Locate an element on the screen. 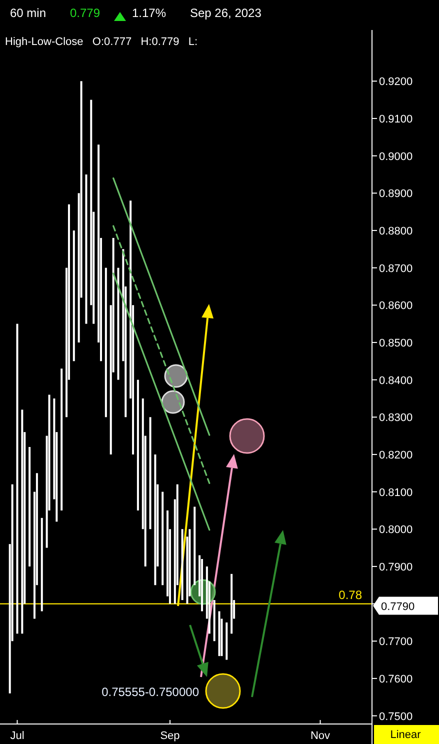 This screenshot has height=744, width=439. text: 60 min is located at coordinates (28, 13).